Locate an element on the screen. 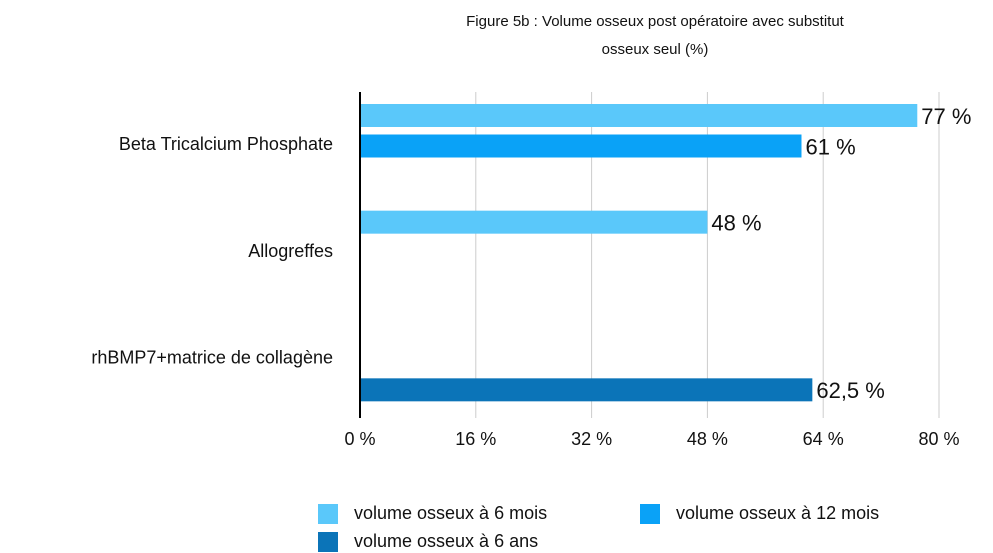 The width and height of the screenshot is (993, 553). value-label: 62,5 % is located at coordinates (850, 390).